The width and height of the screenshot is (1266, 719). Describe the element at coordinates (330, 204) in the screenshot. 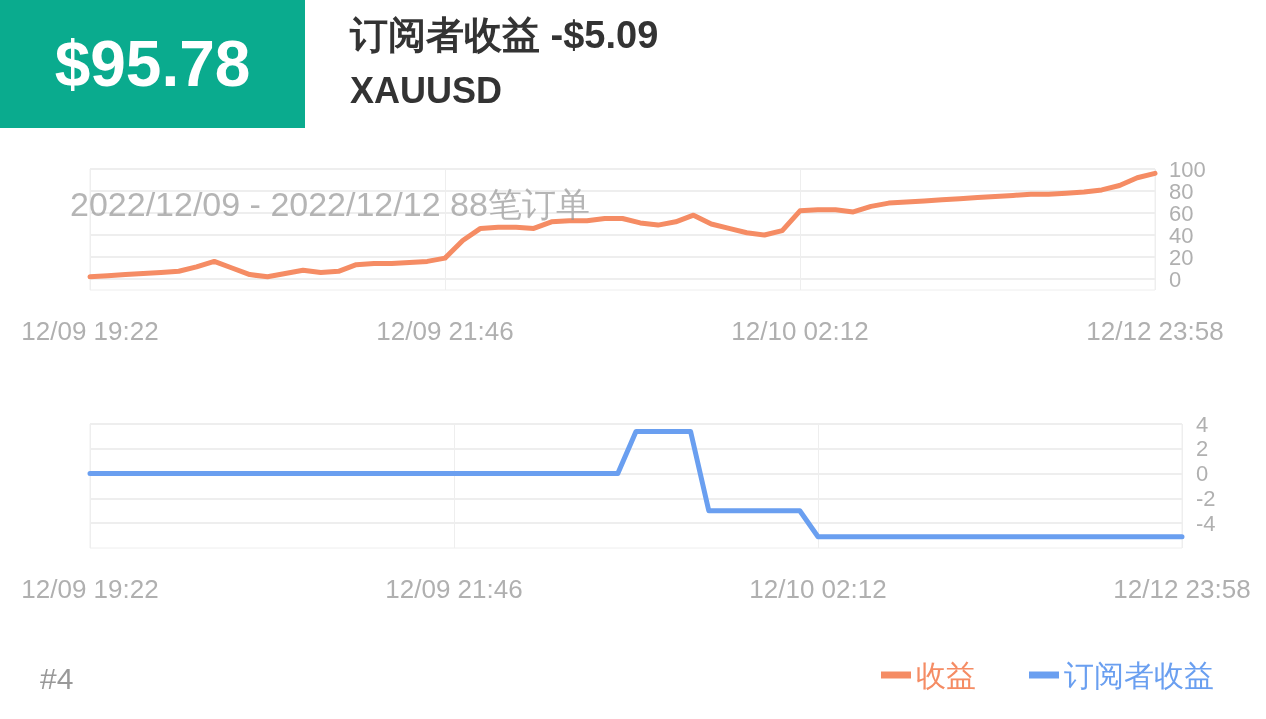

I see `annotation: 2022/12/09 - 2022/12/12 88笔订单` at that location.